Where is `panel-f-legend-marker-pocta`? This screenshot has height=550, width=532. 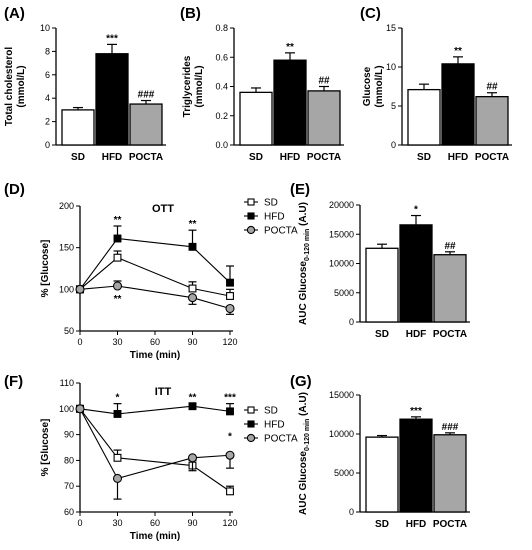
panel-f-legend-marker-pocta is located at coordinates (251, 438).